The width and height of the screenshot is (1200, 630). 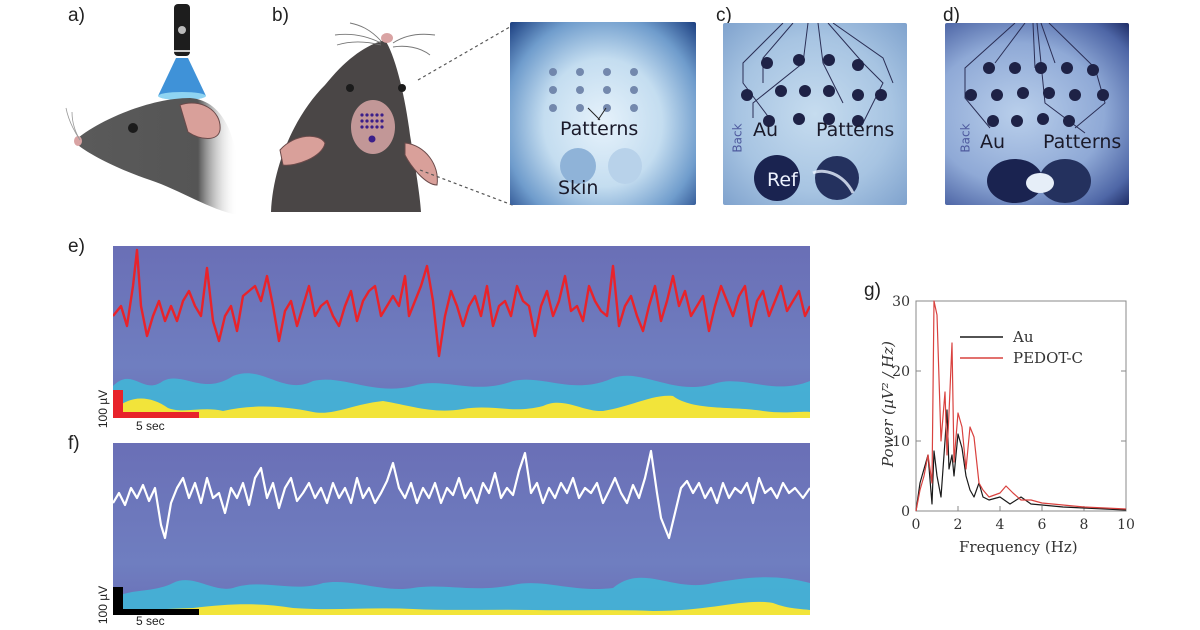 I want to click on x-tick-4: 4, so click(x=1000, y=525).